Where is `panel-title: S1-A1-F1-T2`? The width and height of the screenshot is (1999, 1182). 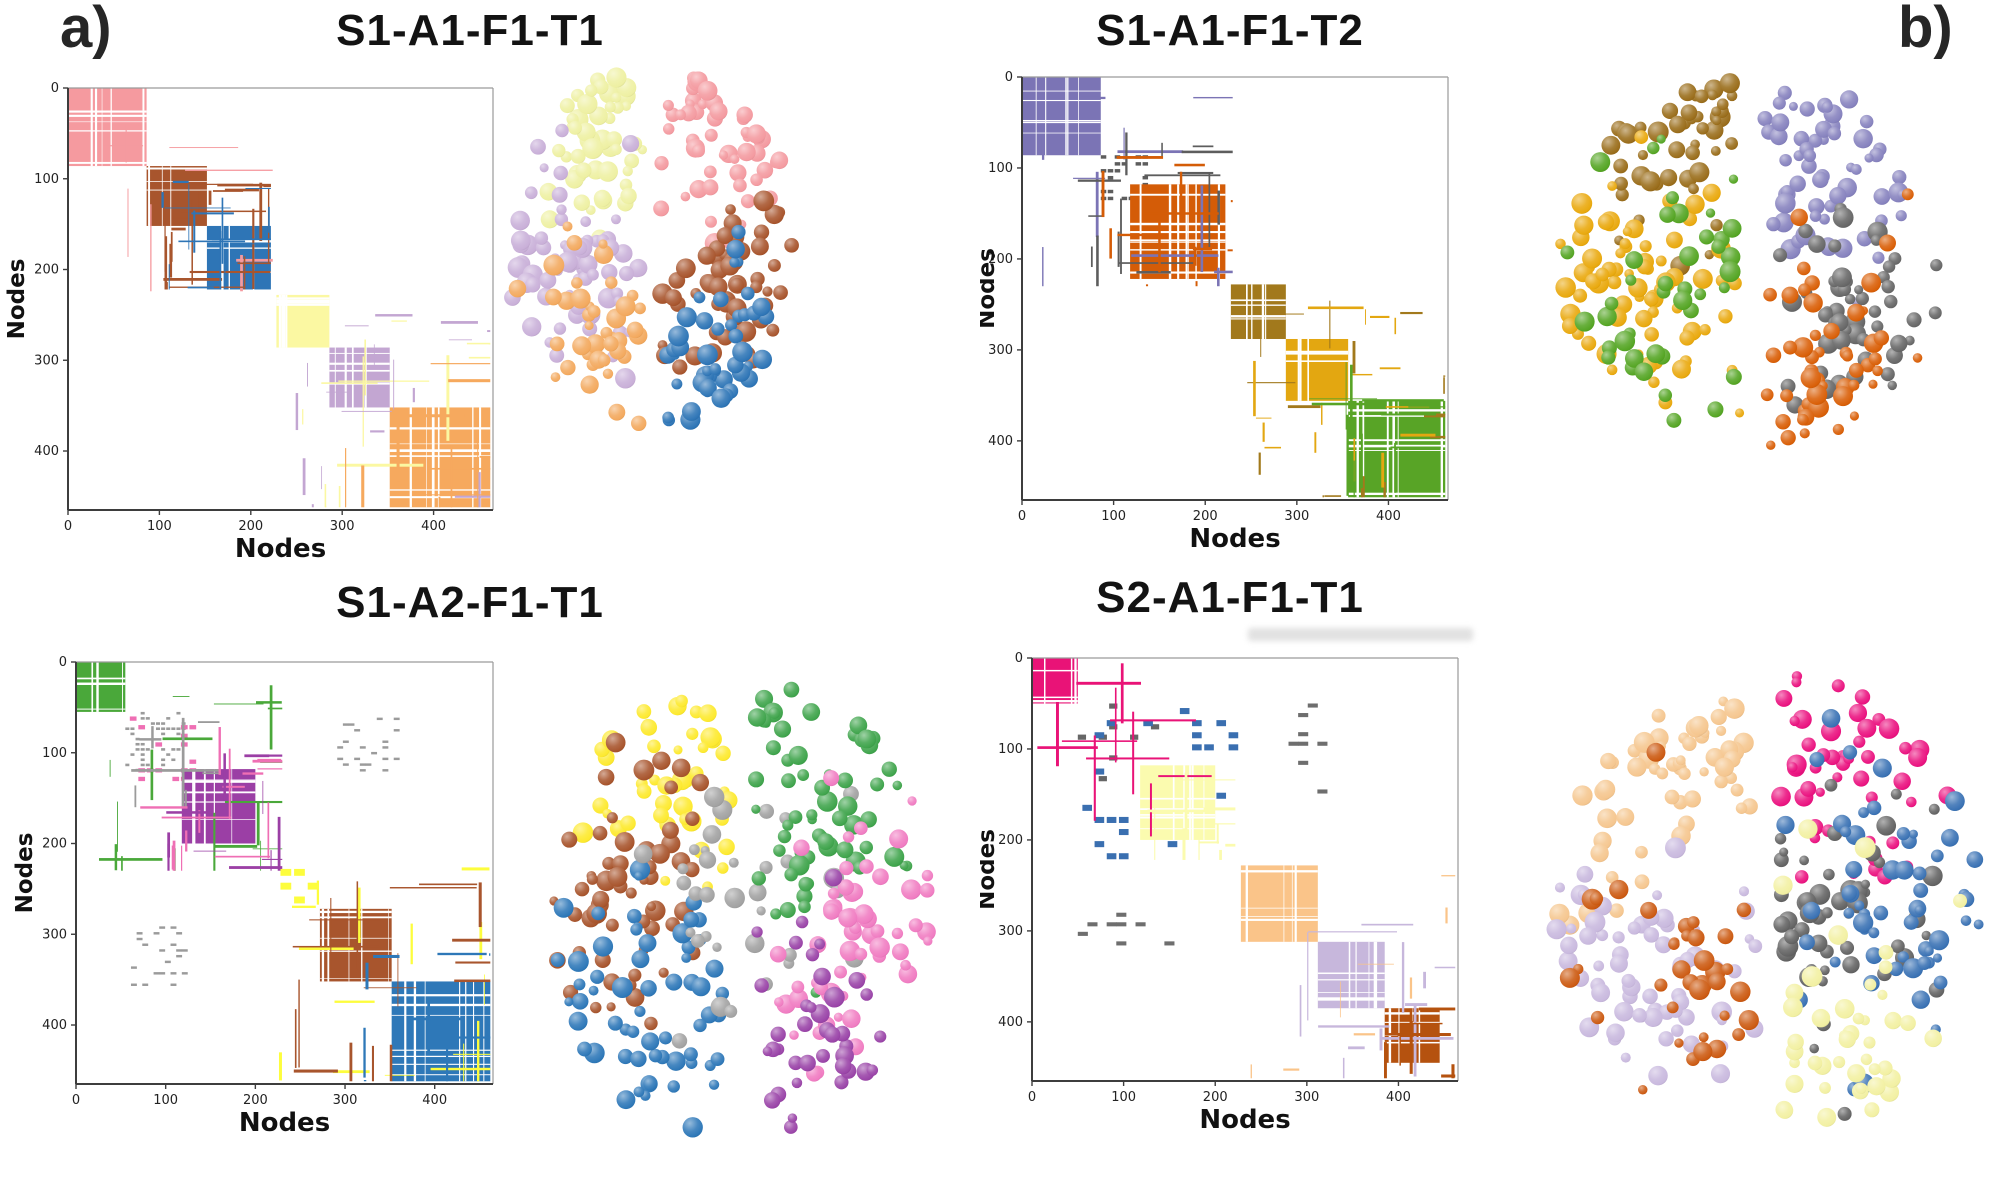 panel-title: S1-A1-F1-T2 is located at coordinates (1230, 30).